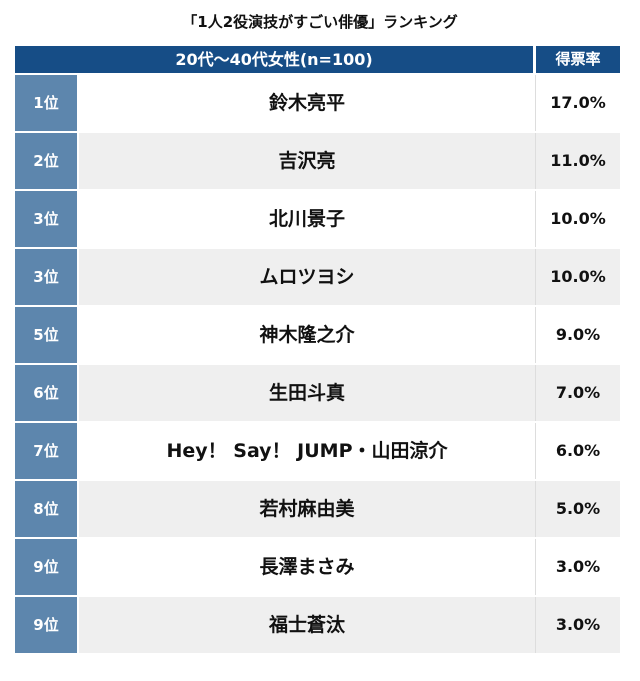  Describe the element at coordinates (577, 161) in the screenshot. I see `vote-rate-cell: 11.0%` at that location.